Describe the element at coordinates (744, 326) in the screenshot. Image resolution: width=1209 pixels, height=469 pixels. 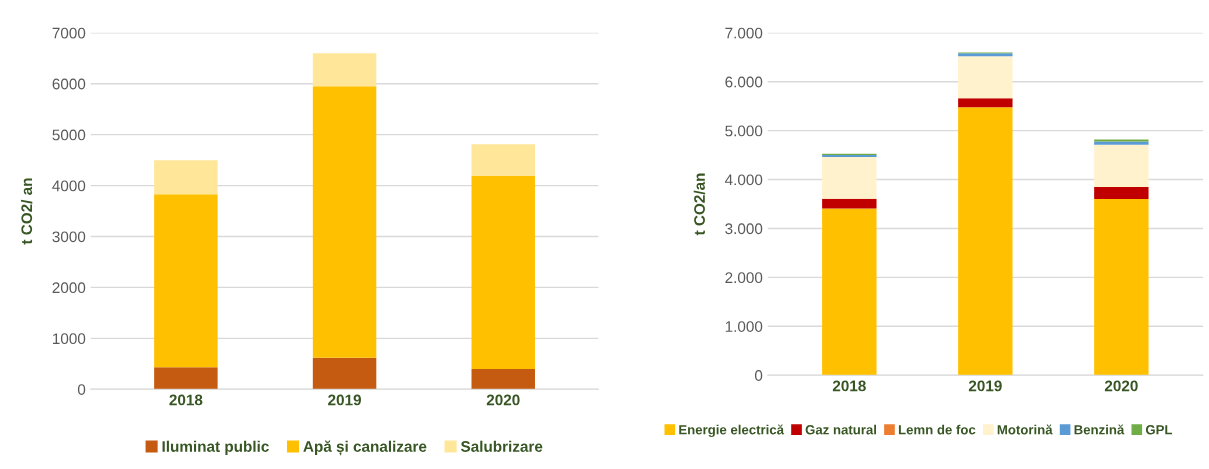
I see `y-tick-label: 1.000` at that location.